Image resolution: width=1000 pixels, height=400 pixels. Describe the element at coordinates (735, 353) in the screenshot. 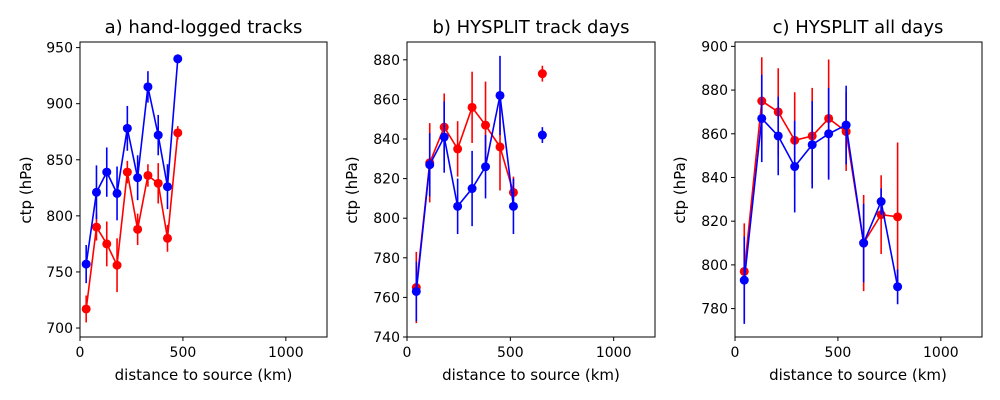

I see `panel-c-xtick-label: 0` at that location.